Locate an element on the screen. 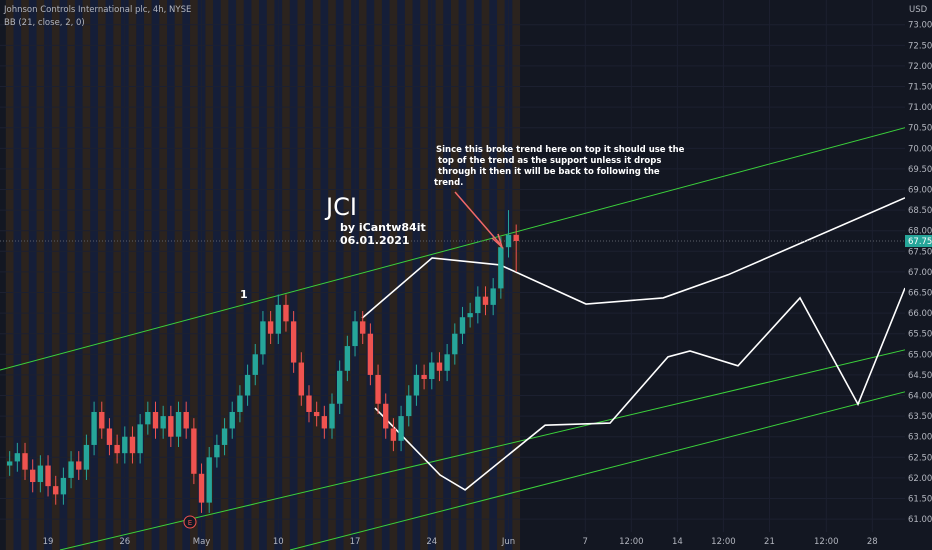  x-tick-label: 10 is located at coordinates (278, 542).